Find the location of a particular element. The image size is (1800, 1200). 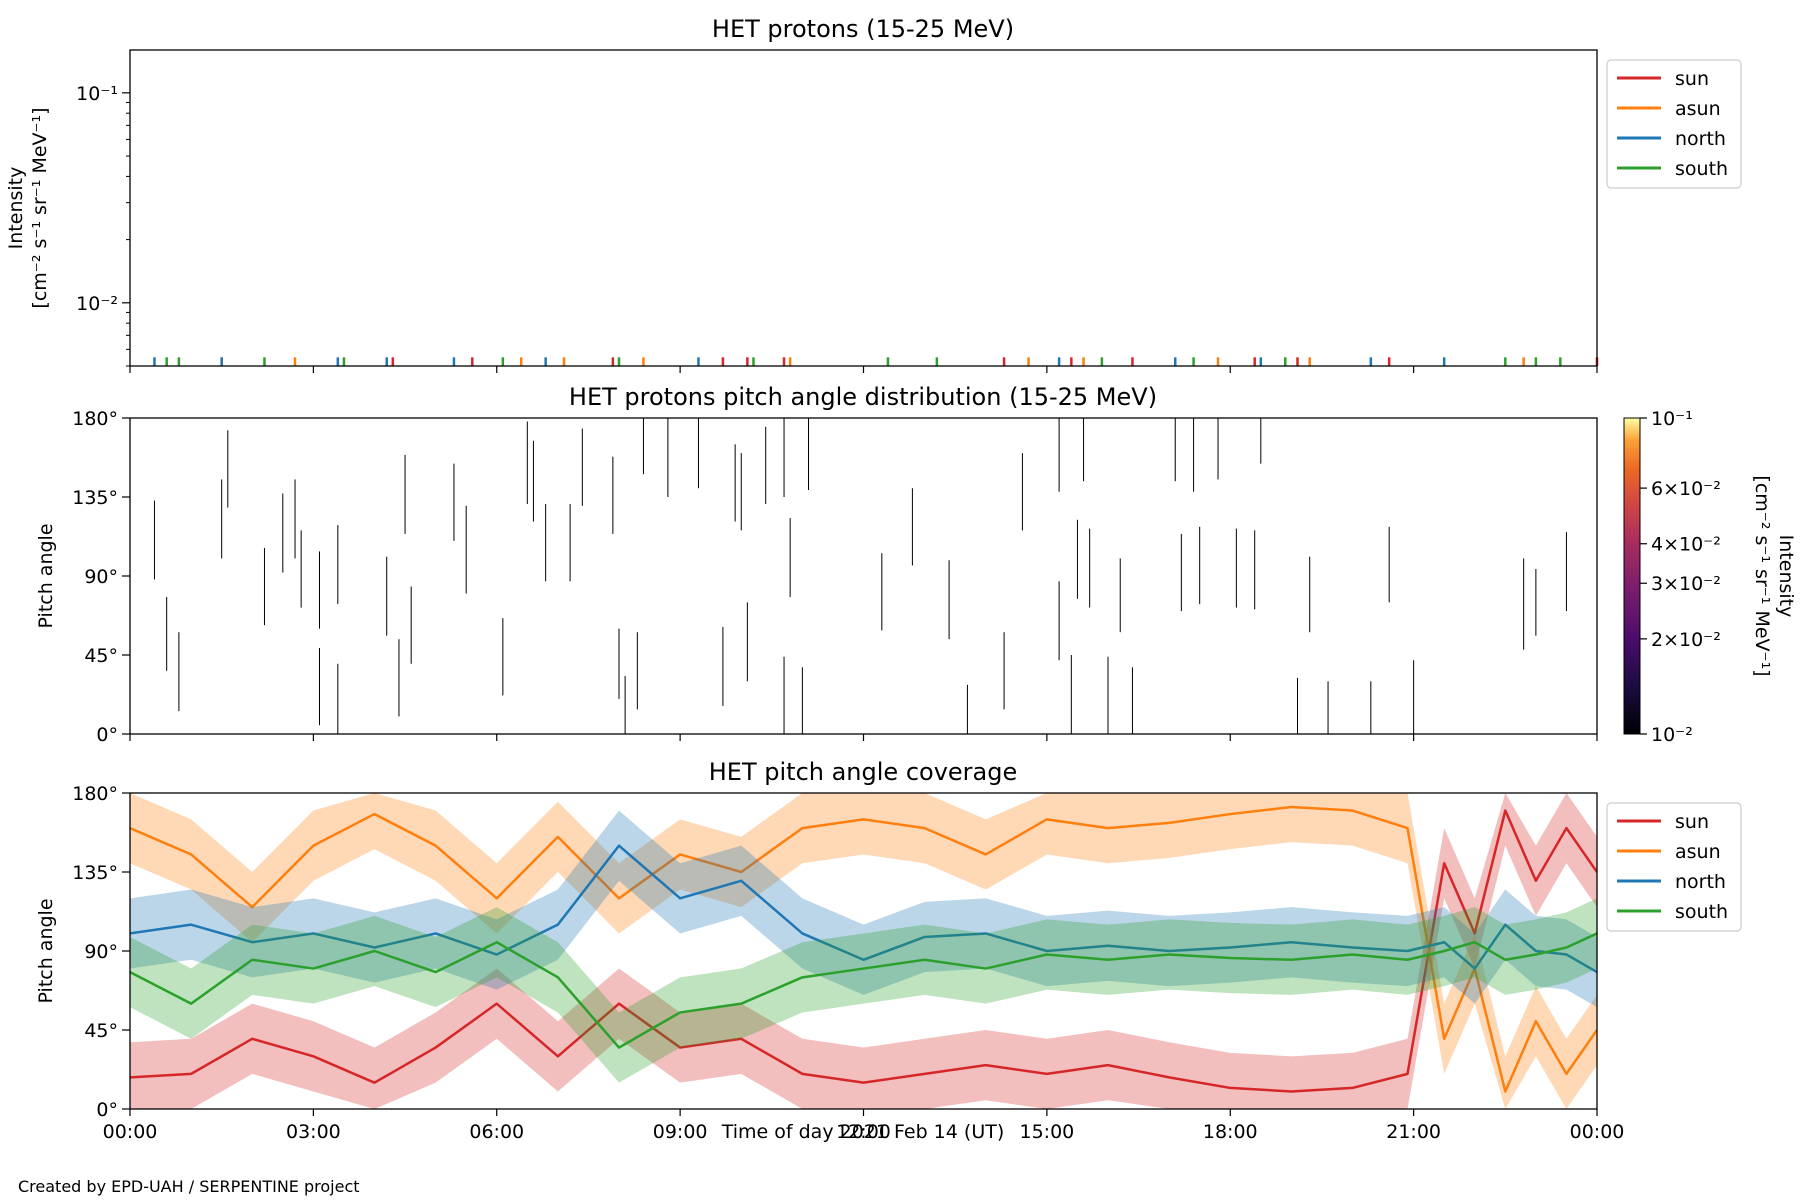

line-north is located at coordinates (863, 909).